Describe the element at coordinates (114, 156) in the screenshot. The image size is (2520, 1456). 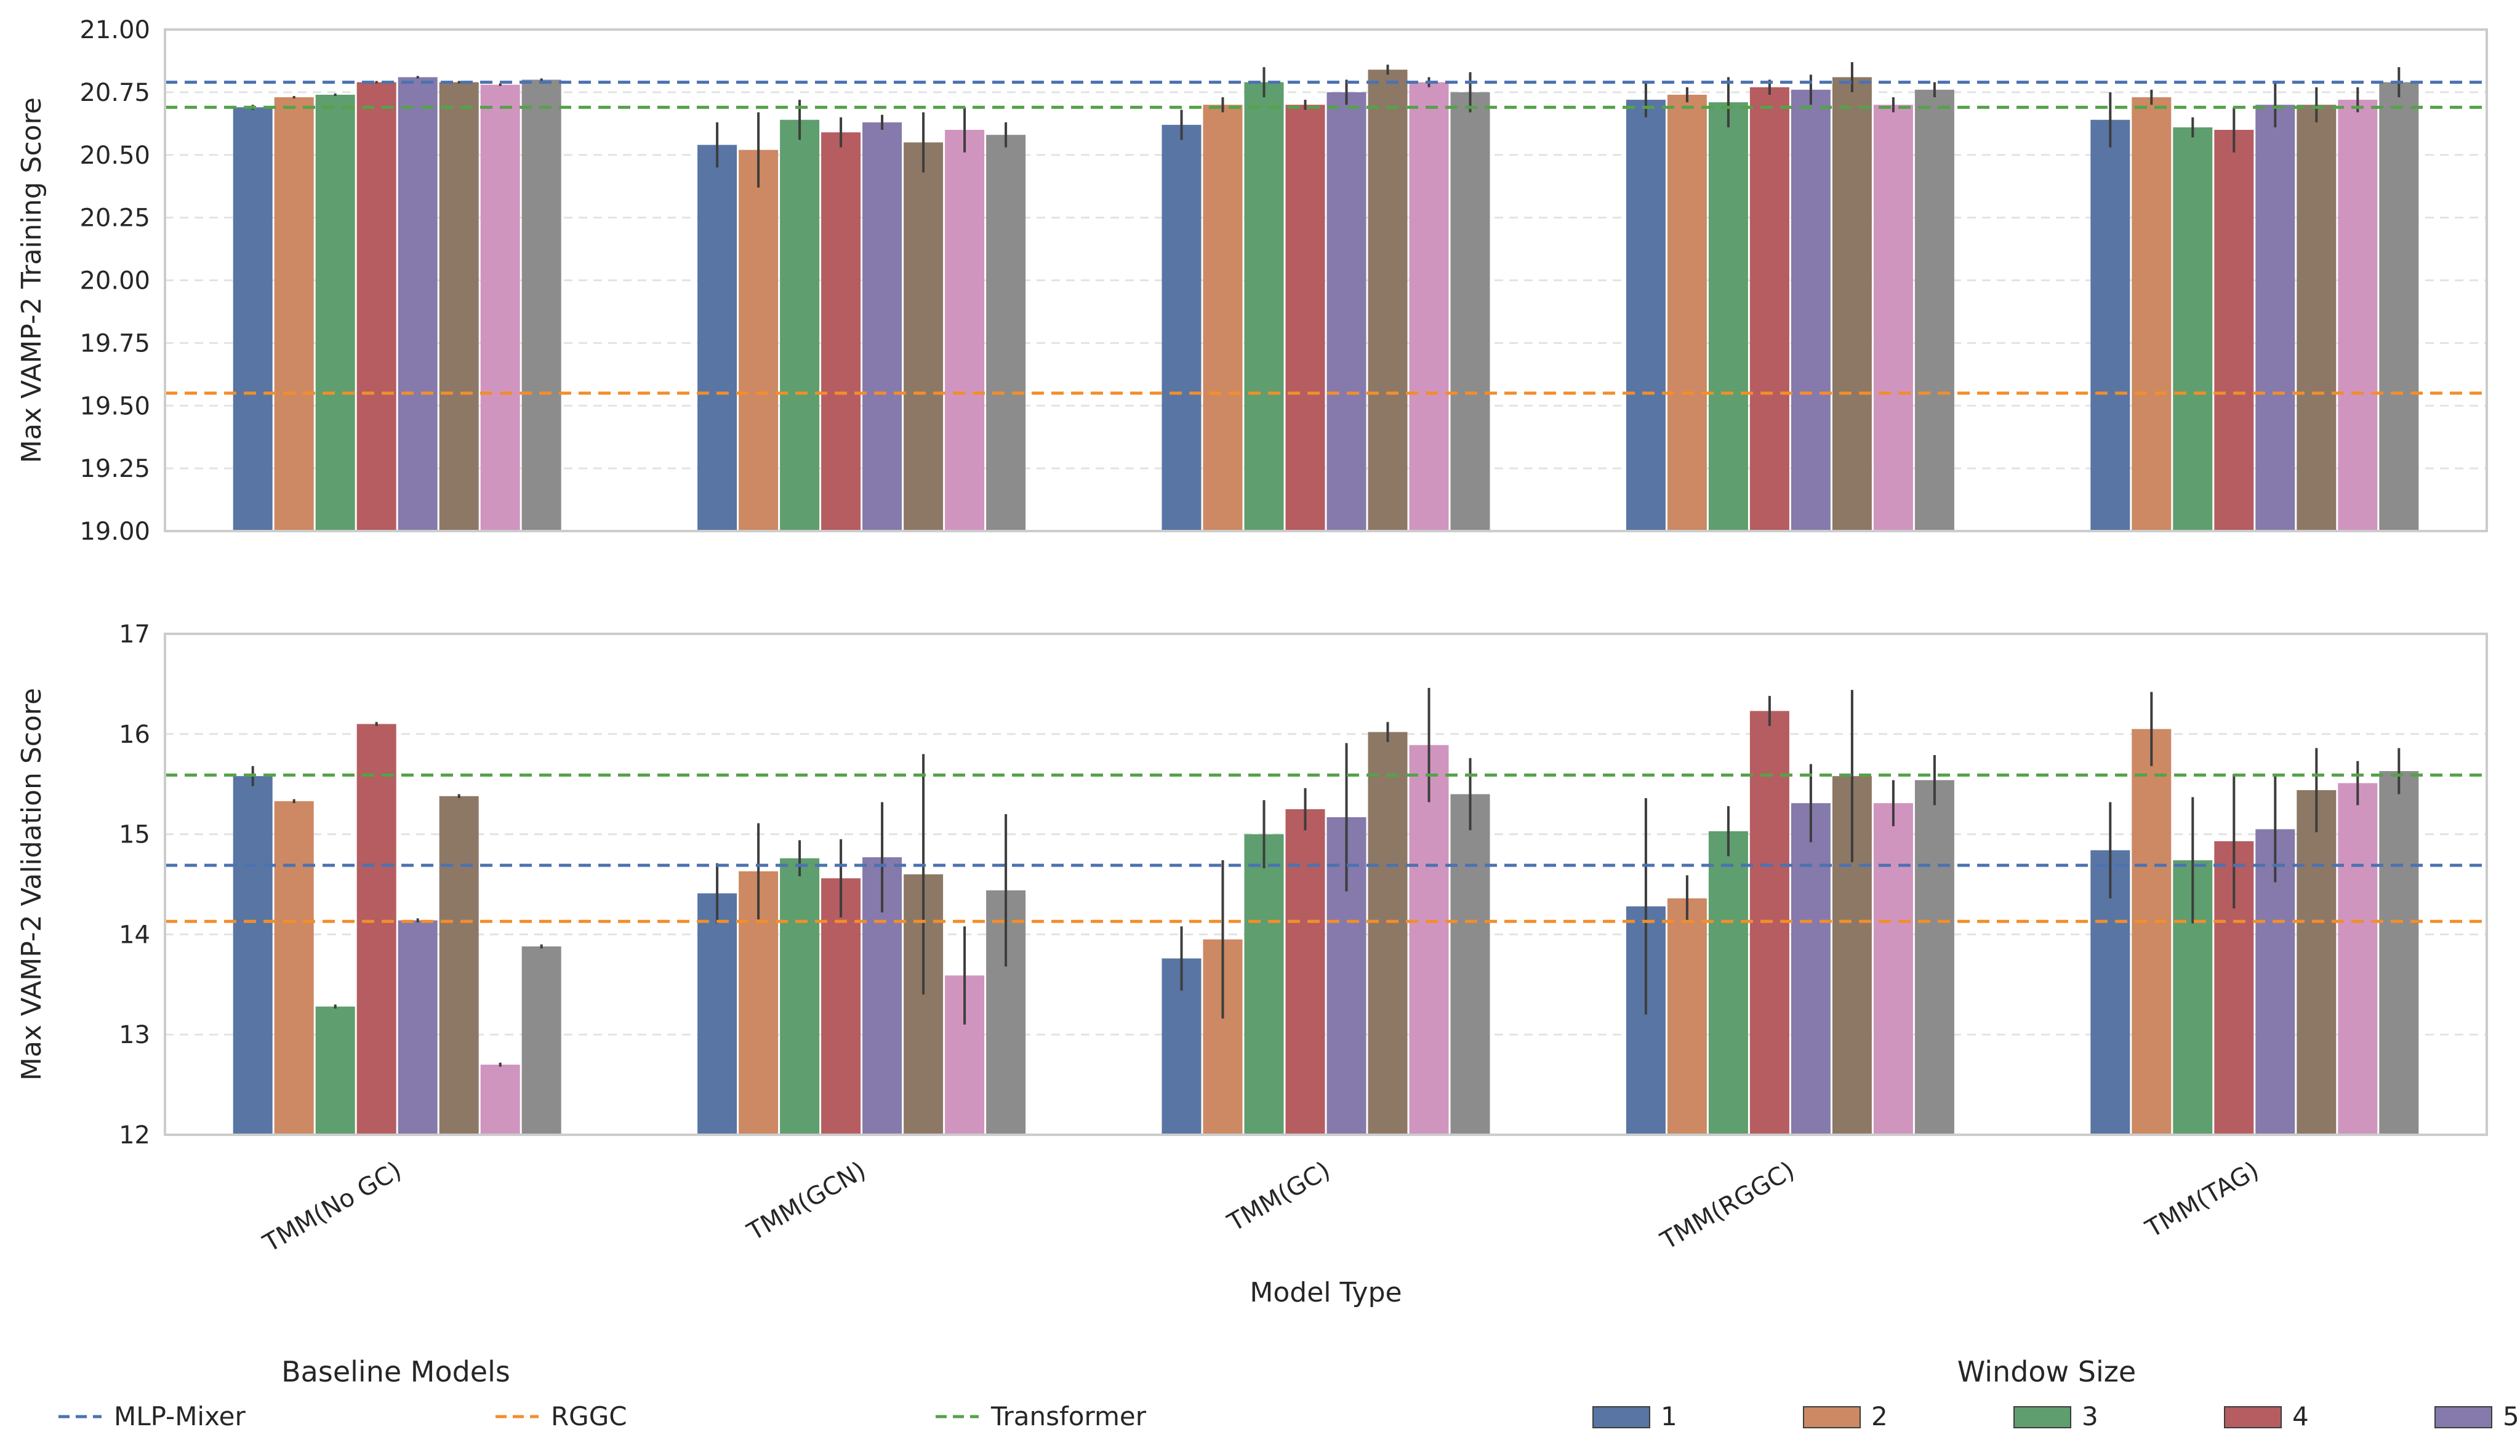
I see `y-tick-label: 20.50` at that location.